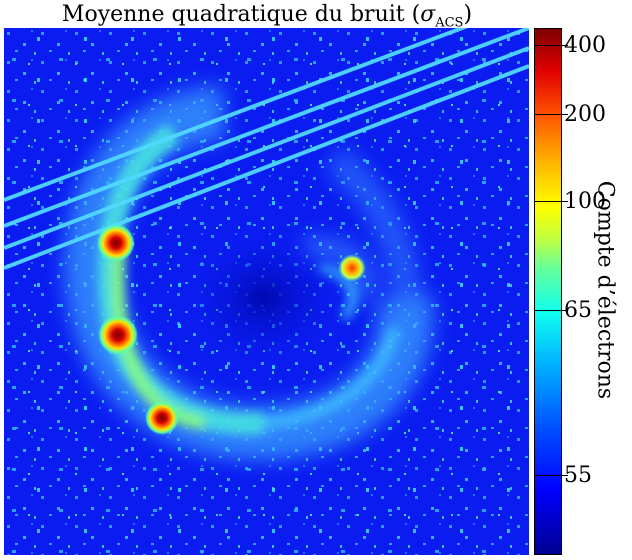  I want to click on title-text: Moyenne quadratique du bruit (, so click(241, 14).